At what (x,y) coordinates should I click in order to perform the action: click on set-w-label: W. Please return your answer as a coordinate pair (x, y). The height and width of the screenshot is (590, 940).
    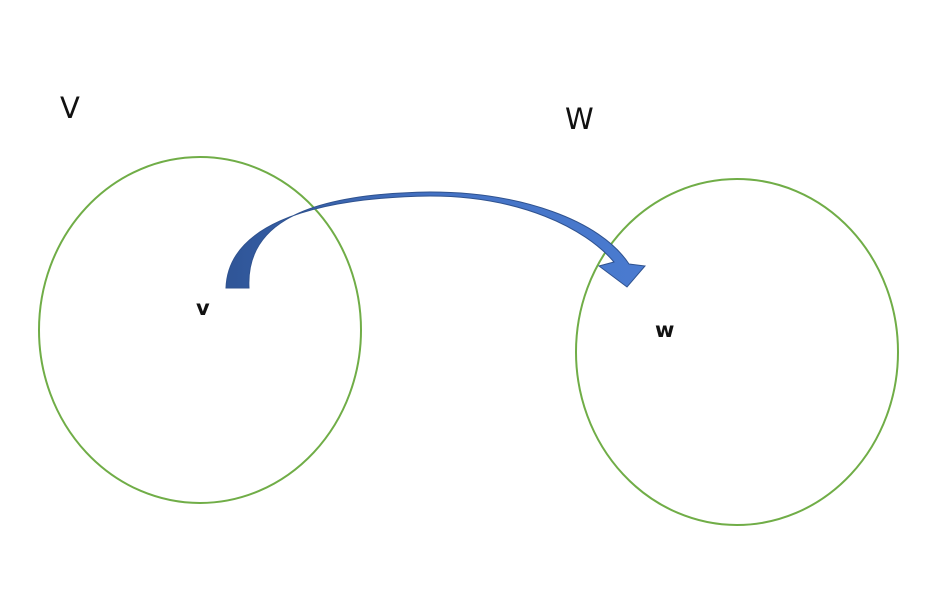
    Looking at the image, I should click on (579, 119).